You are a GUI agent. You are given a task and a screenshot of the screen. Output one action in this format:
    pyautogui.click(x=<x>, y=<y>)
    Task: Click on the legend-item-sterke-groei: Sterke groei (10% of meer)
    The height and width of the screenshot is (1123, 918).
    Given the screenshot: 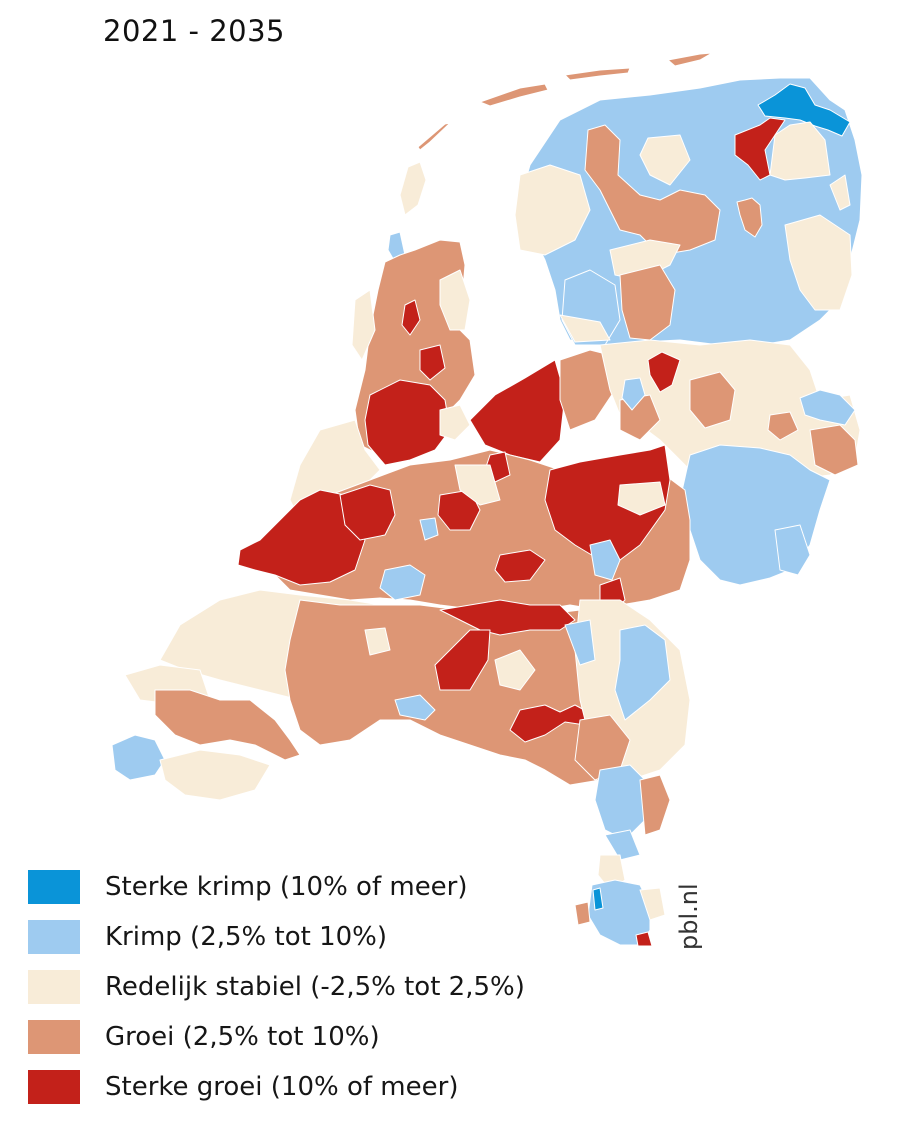 What is the action you would take?
    pyautogui.click(x=276, y=1087)
    